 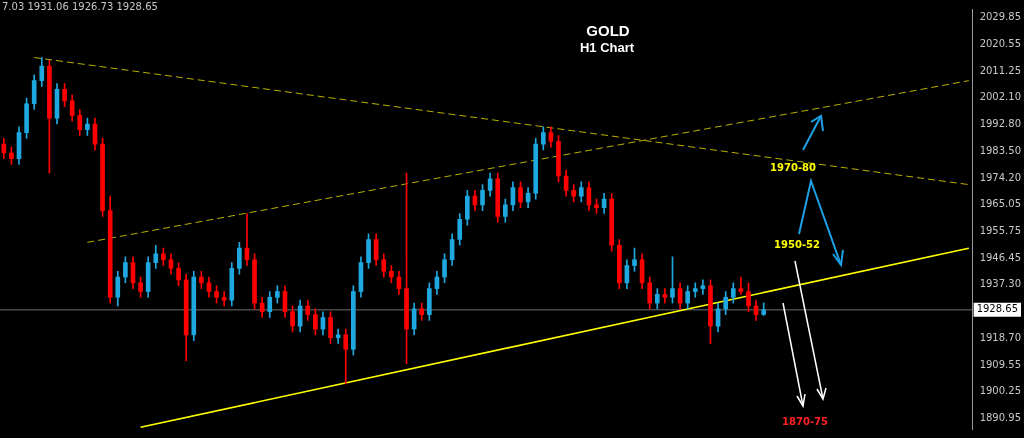 What do you see at coordinates (607, 47) in the screenshot?
I see `text: H1 Chart` at bounding box center [607, 47].